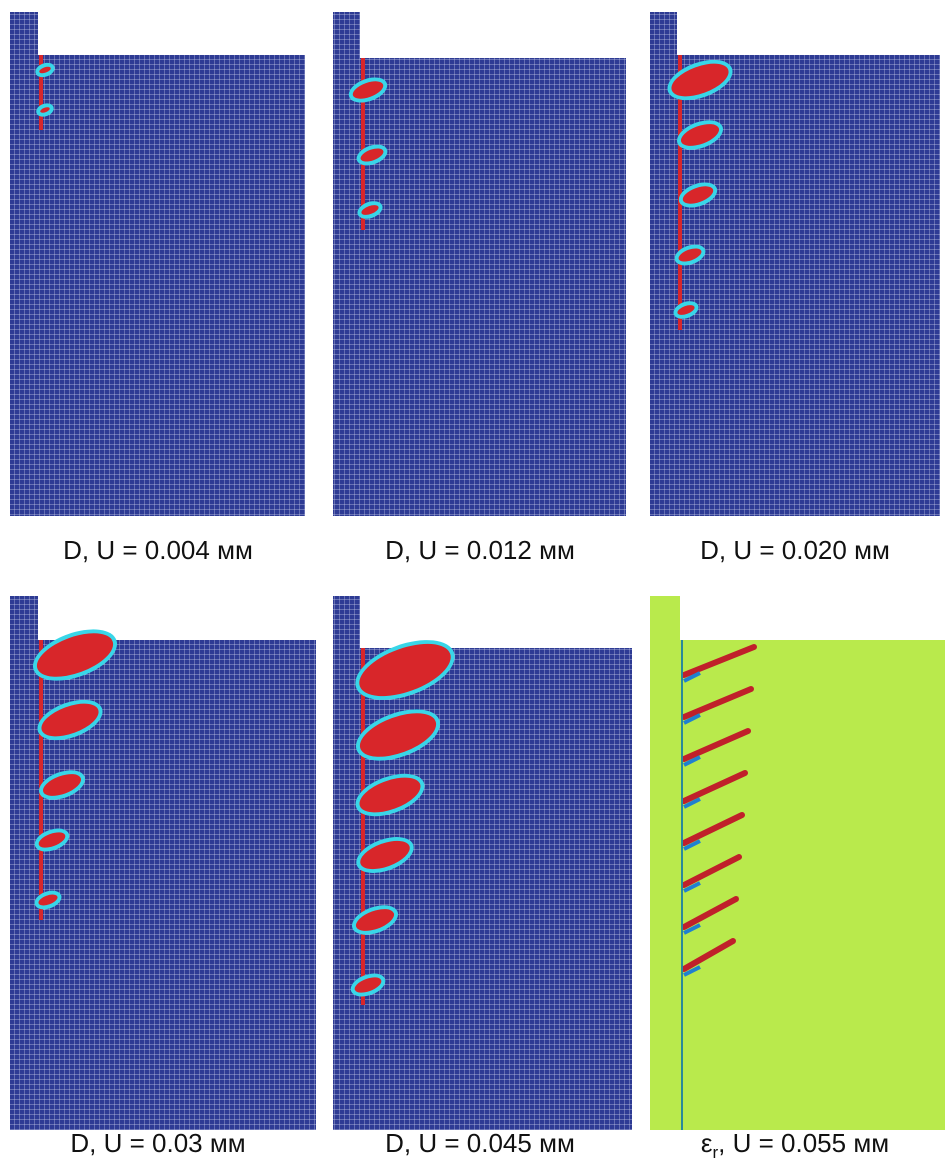 This screenshot has height=1168, width=945. What do you see at coordinates (795, 550) in the screenshot?
I see `caption: D, U = 0.020 мм` at bounding box center [795, 550].